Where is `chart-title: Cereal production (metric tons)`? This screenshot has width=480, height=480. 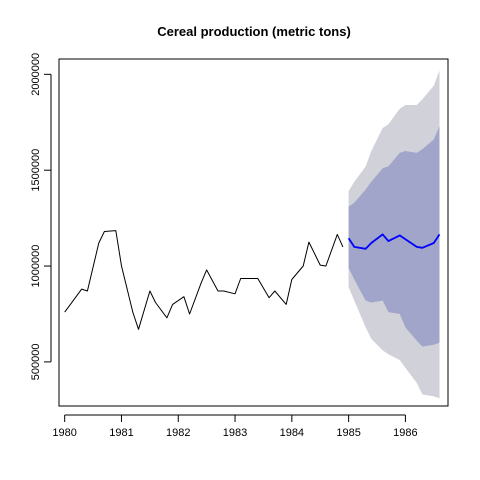 chart-title: Cereal production (metric tons) is located at coordinates (254, 31).